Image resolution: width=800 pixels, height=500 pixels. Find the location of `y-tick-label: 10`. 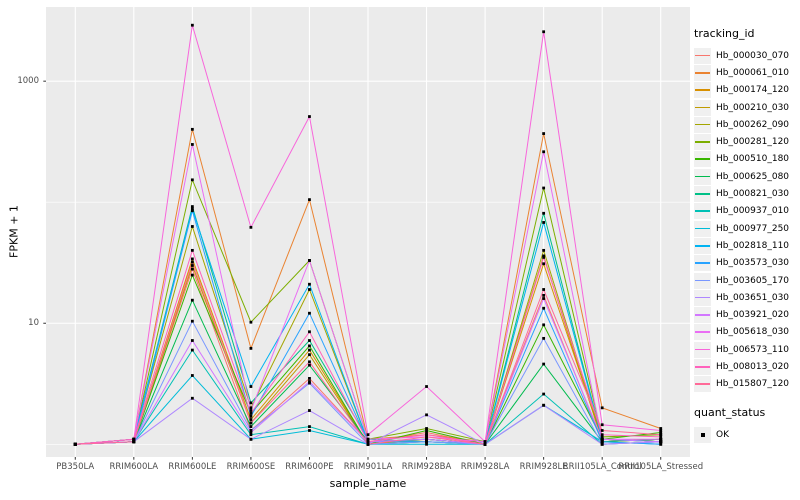

y-tick-label: 10 is located at coordinates (33, 322).